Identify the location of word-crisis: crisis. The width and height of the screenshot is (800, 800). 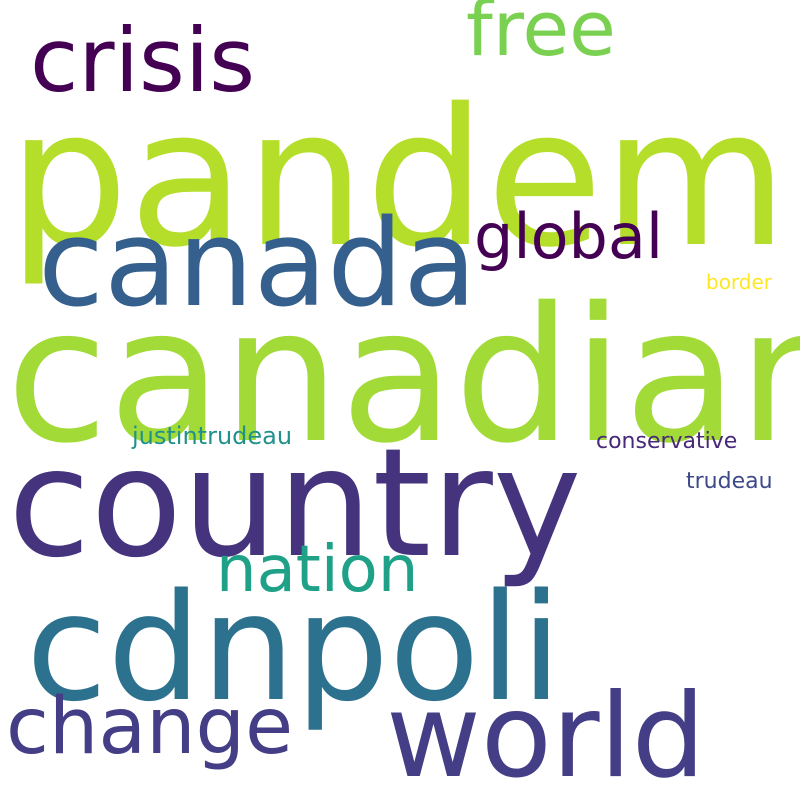
(143, 60).